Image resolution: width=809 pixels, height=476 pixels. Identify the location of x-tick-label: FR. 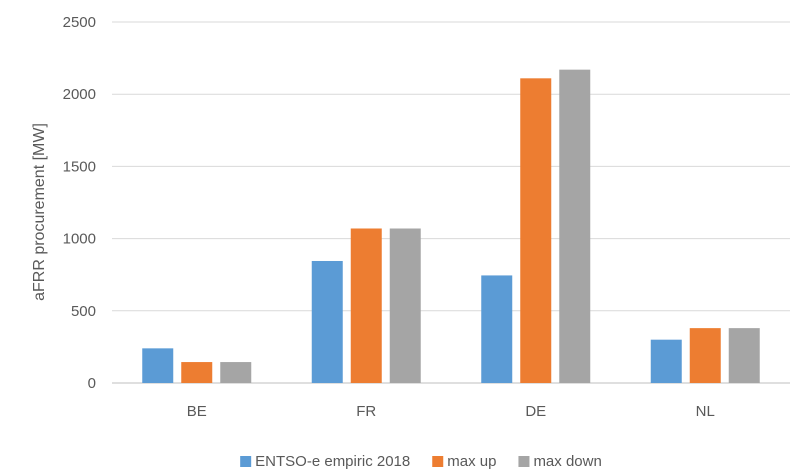
(366, 411).